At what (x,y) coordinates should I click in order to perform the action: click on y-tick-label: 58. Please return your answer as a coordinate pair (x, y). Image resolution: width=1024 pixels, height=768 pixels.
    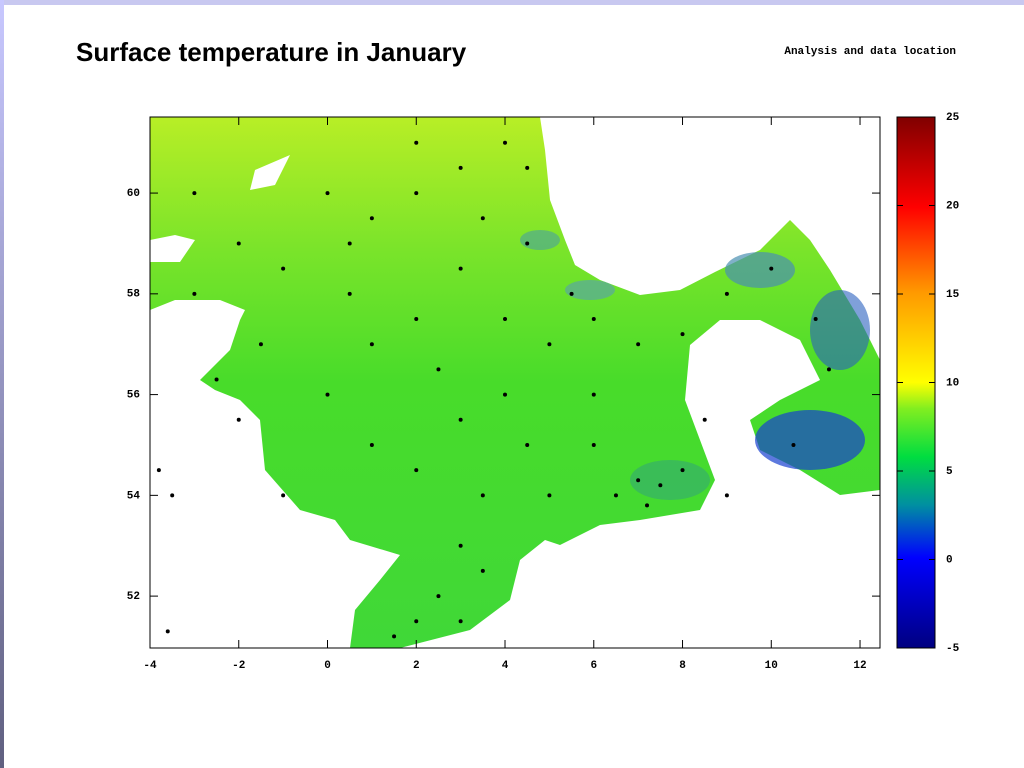
    Looking at the image, I should click on (134, 295).